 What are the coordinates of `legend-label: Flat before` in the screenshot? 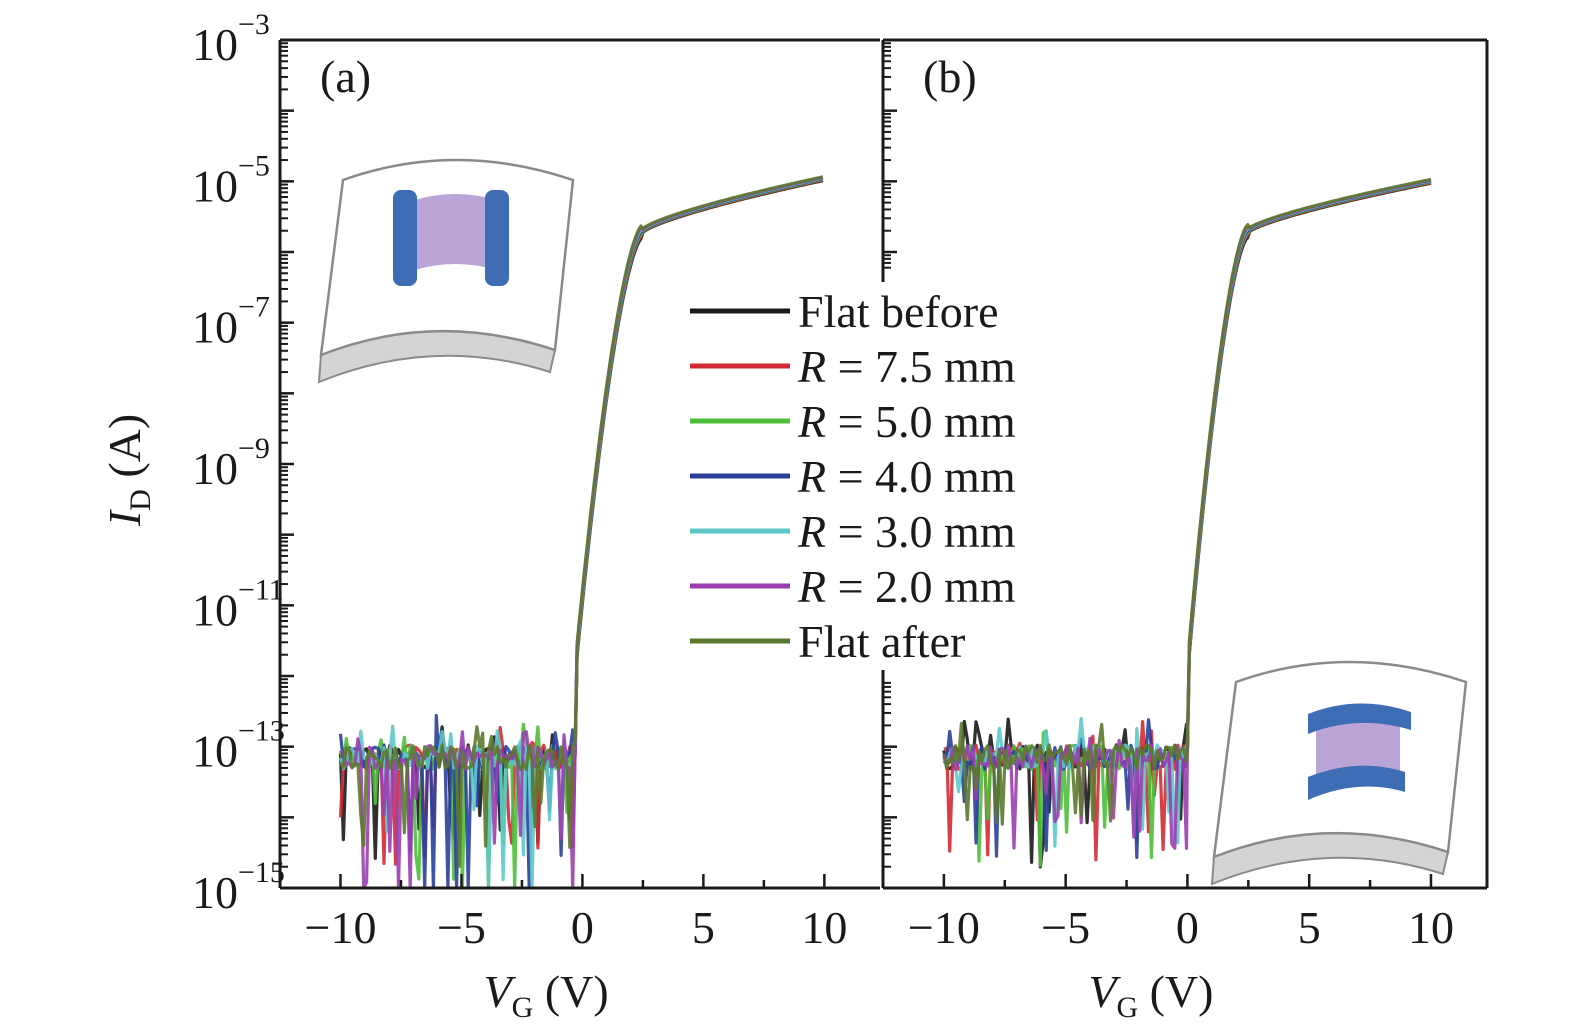 It's located at (898, 311).